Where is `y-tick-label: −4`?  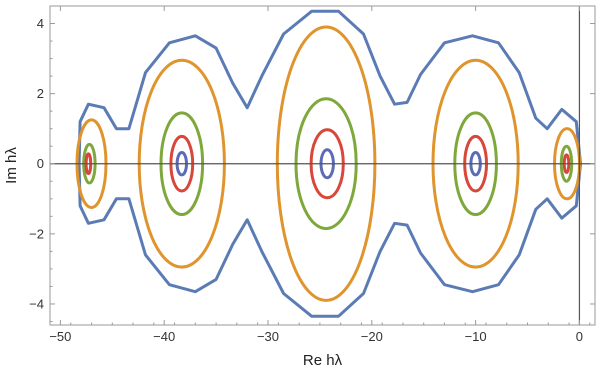
y-tick-label: −4 is located at coordinates (36, 303).